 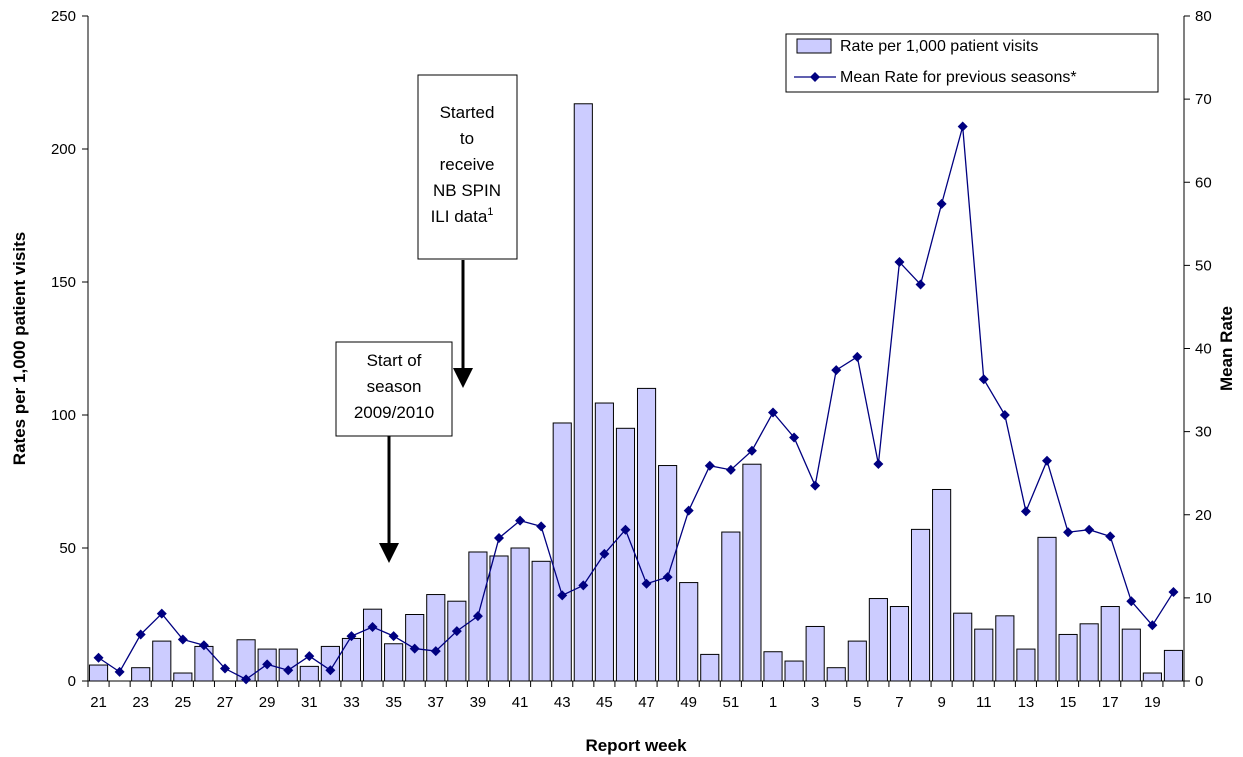 What do you see at coordinates (467, 138) in the screenshot?
I see `annotation-nb-spin-line: to` at bounding box center [467, 138].